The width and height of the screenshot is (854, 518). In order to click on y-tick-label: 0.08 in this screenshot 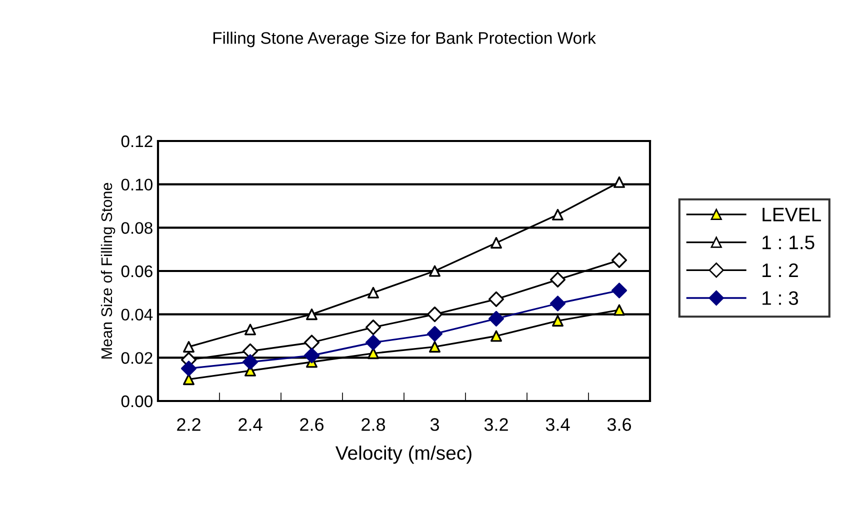, I will do `click(136, 228)`.